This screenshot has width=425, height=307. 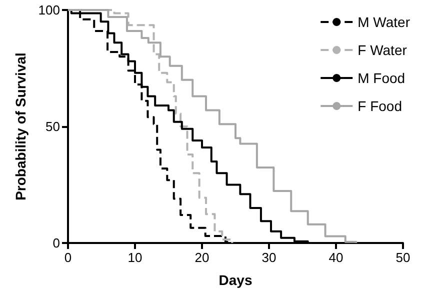 What do you see at coordinates (384, 22) in the screenshot?
I see `legend-label: M Water` at bounding box center [384, 22].